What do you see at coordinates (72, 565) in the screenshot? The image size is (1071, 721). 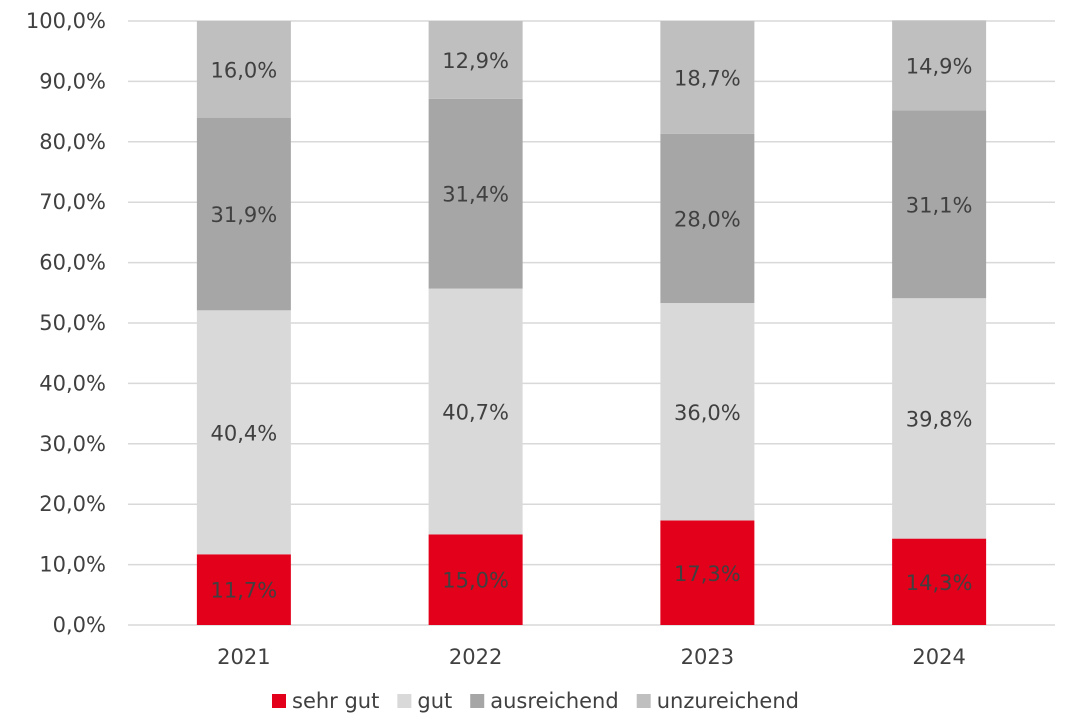 I see `y-tick-label: 10,0%` at bounding box center [72, 565].